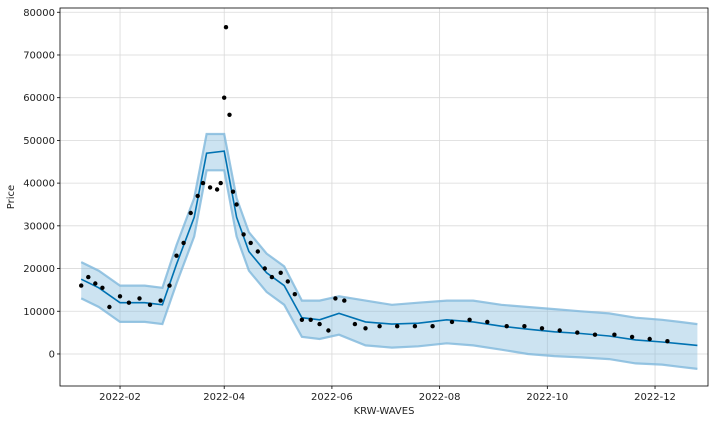 This screenshot has width=712, height=424. I want to click on x-axis-label: KRW-WAVES, so click(384, 411).